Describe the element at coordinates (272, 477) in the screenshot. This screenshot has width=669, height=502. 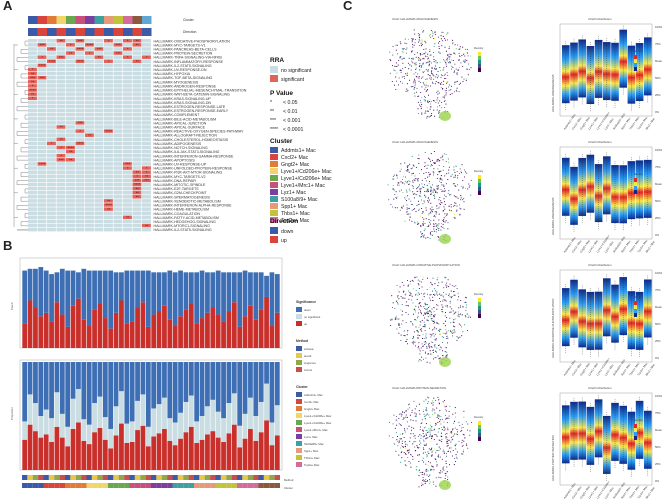
I see `method-strip-cell` at that location.